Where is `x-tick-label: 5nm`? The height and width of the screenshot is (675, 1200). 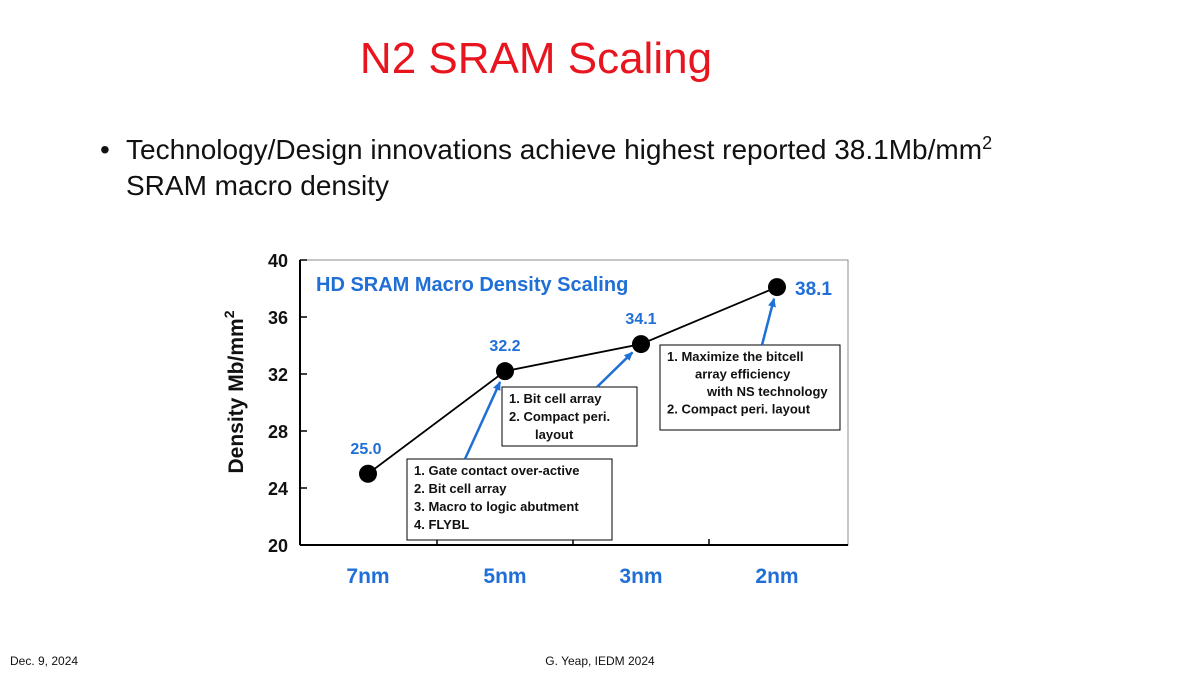
x-tick-label: 5nm is located at coordinates (504, 576).